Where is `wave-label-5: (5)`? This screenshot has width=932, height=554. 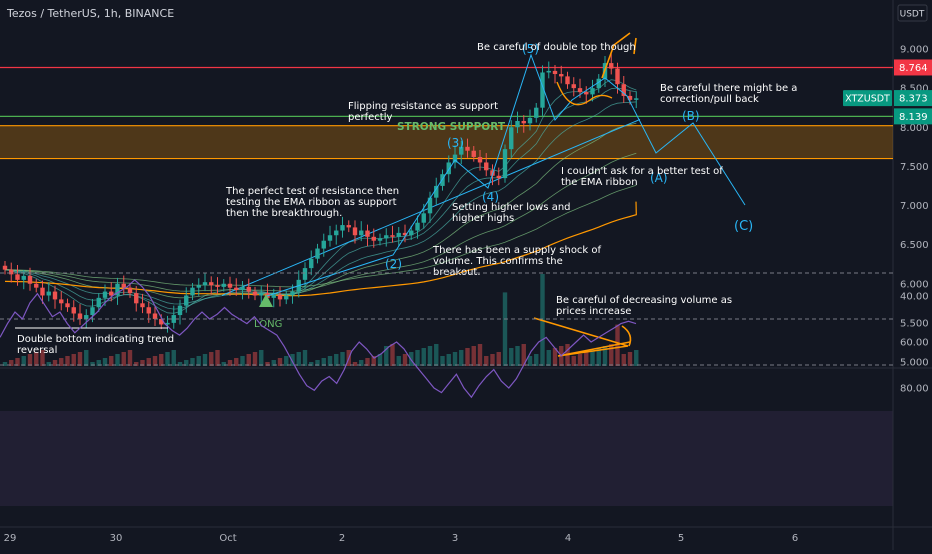
wave-label-5: (5) is located at coordinates (530, 49).